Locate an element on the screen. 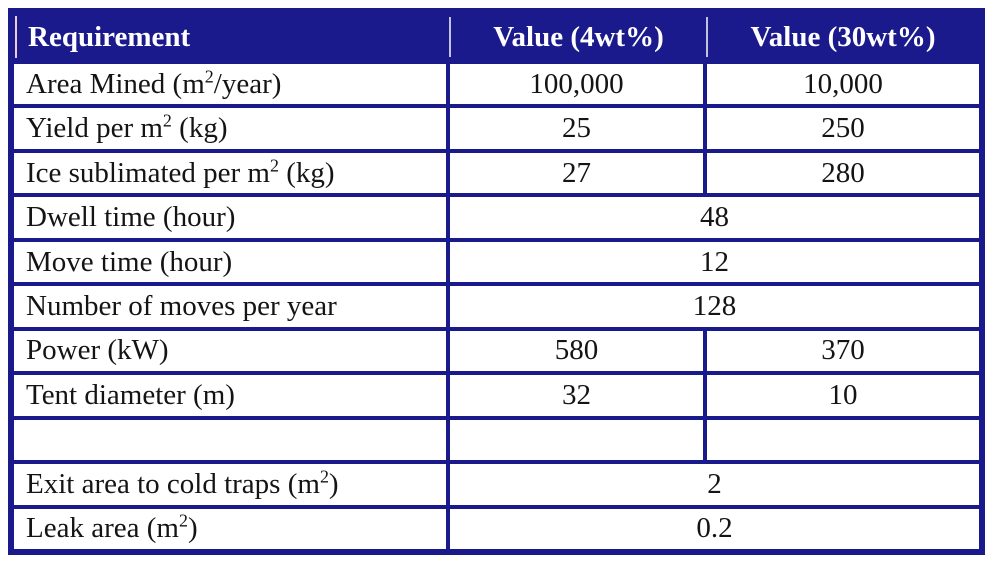 The height and width of the screenshot is (564, 997). requirement-cell: Move time (hour) is located at coordinates (232, 260).